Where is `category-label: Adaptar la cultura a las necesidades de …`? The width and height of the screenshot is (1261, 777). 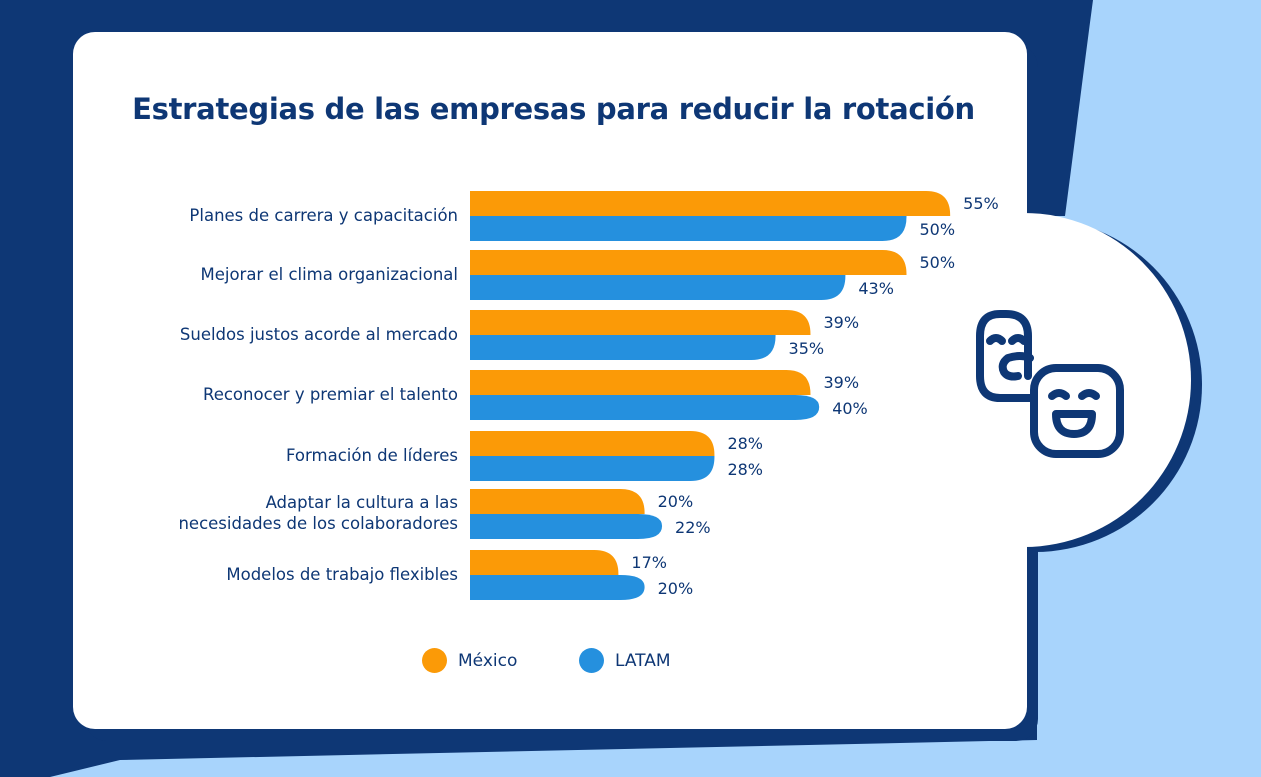
category-label: Adaptar la cultura a las necesidades de … is located at coordinates (318, 513).